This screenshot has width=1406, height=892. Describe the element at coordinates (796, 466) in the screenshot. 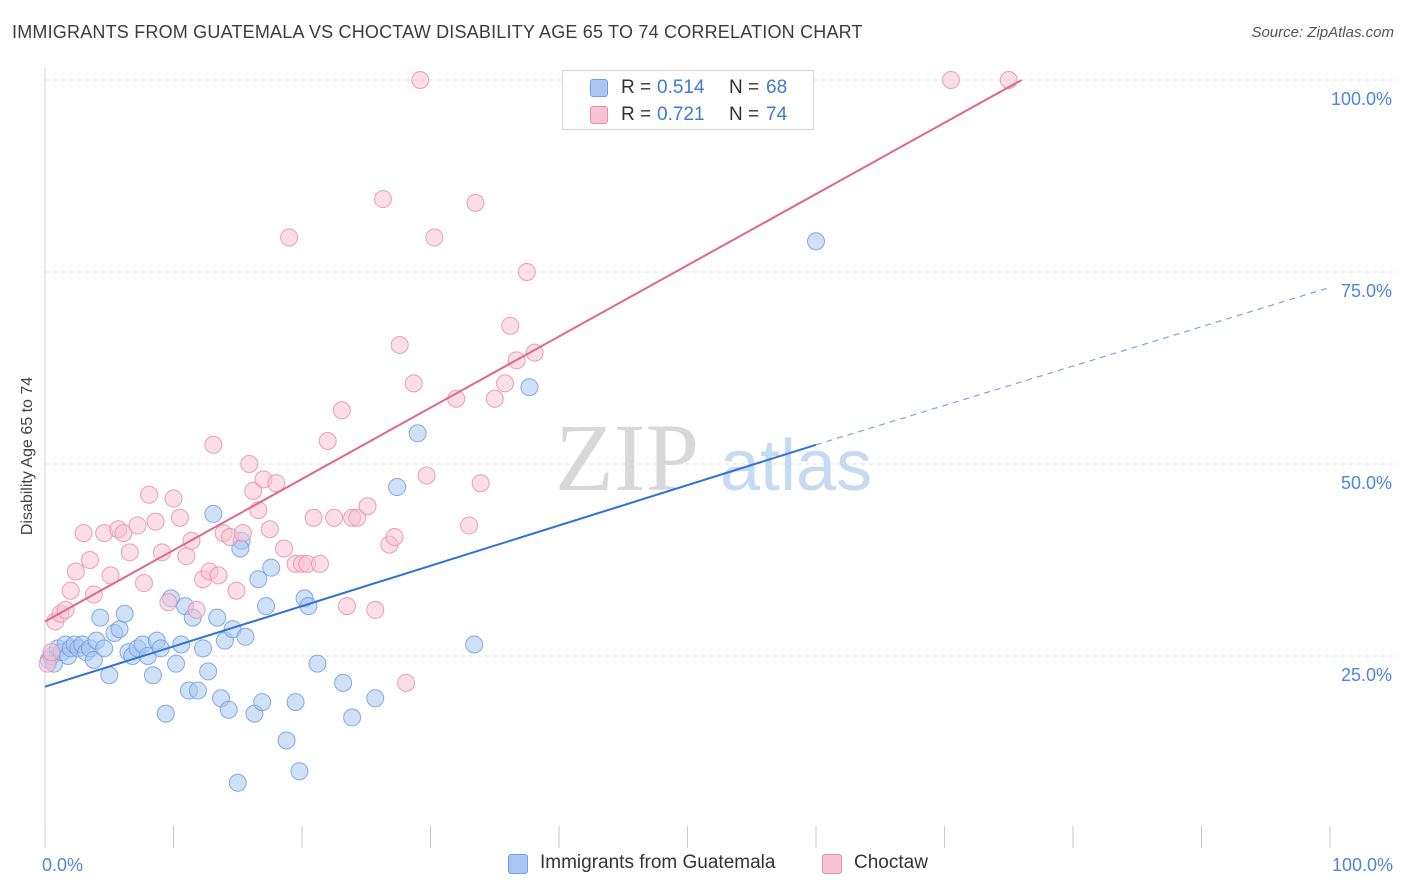

I see `watermark-atlas: atlas` at that location.